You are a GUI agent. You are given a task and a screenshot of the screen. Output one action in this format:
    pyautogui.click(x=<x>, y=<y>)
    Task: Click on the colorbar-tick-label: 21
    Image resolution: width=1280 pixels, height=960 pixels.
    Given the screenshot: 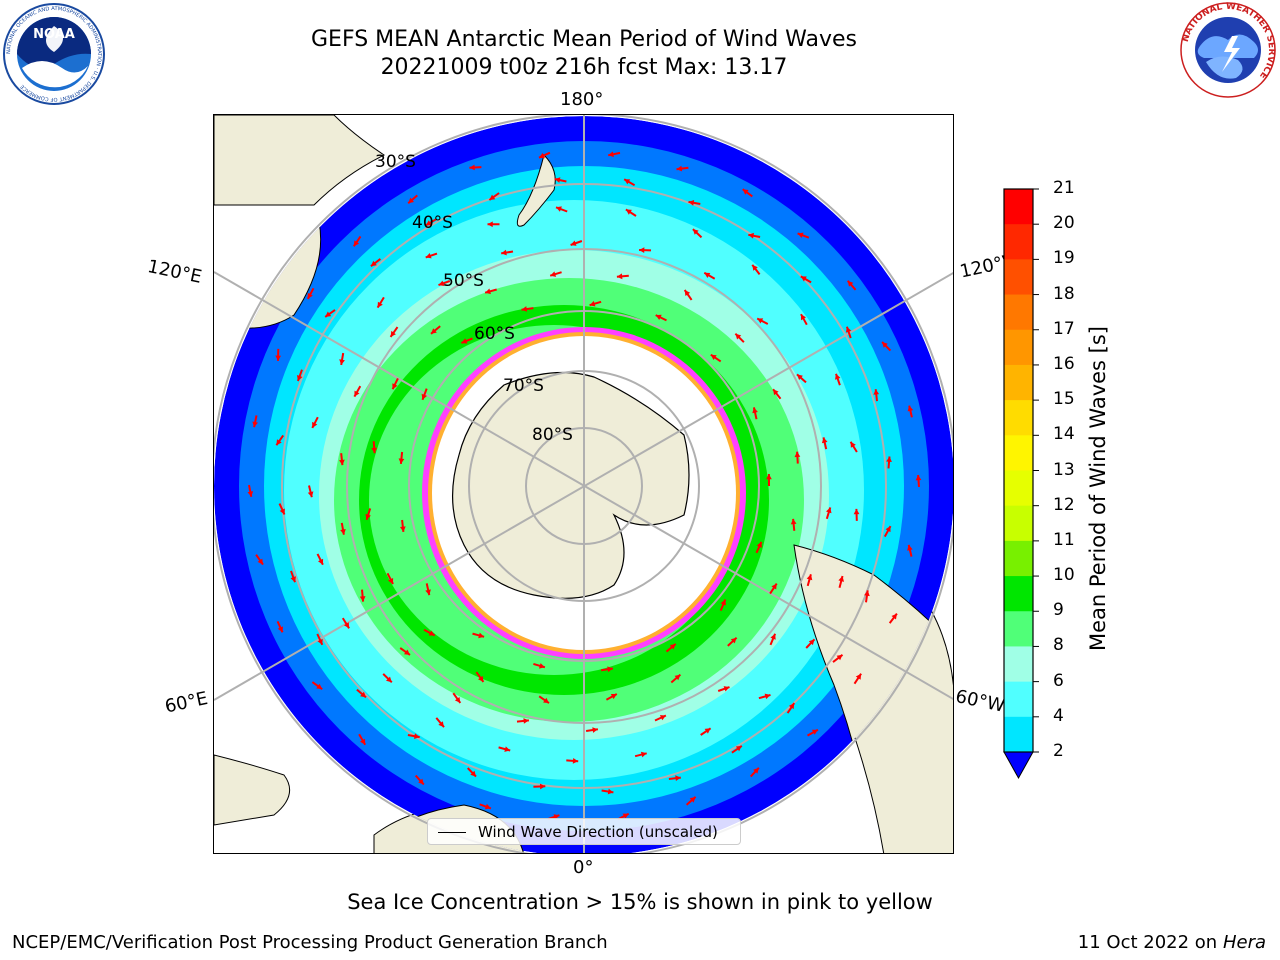 What is the action you would take?
    pyautogui.click(x=1064, y=188)
    